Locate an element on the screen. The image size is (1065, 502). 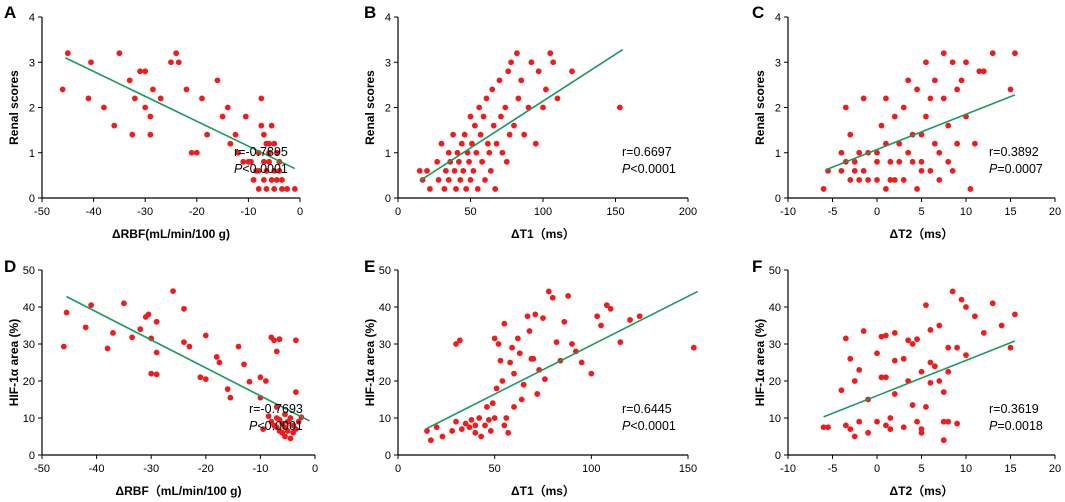
p-value: P<0.0001 is located at coordinates (261, 169).